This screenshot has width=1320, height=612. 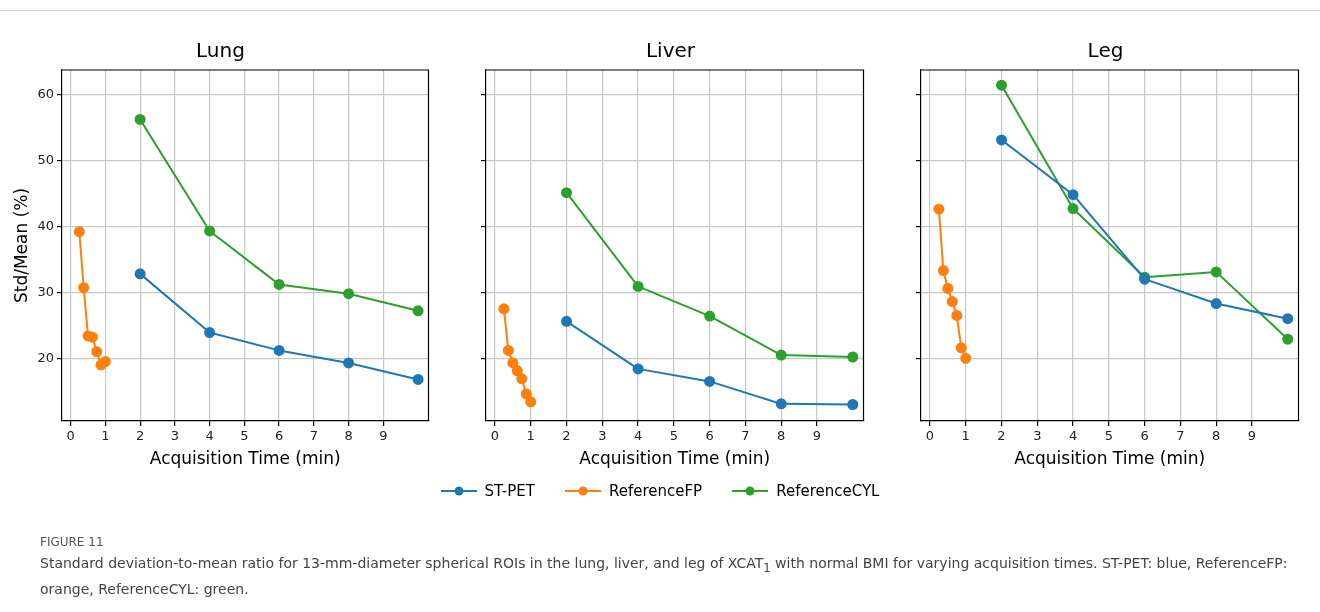 What do you see at coordinates (828, 491) in the screenshot?
I see `legend-label: ReferenceCYL` at bounding box center [828, 491].